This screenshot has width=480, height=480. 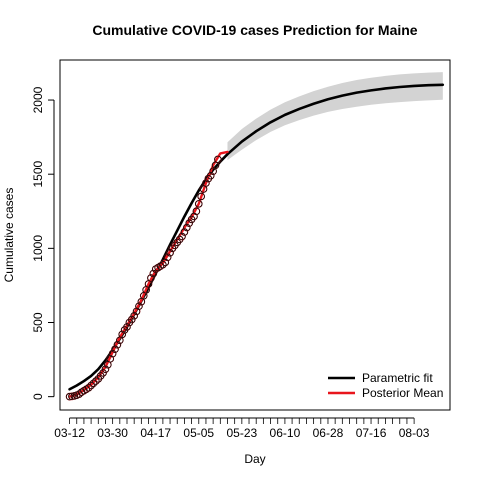 What do you see at coordinates (254, 459) in the screenshot?
I see `x-axis-label: Day` at bounding box center [254, 459].